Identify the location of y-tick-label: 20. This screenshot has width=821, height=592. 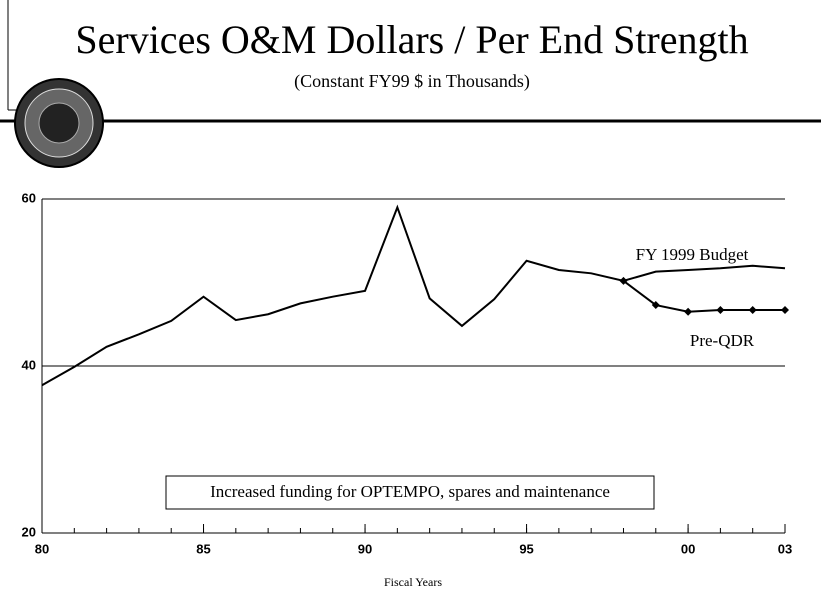
(29, 531).